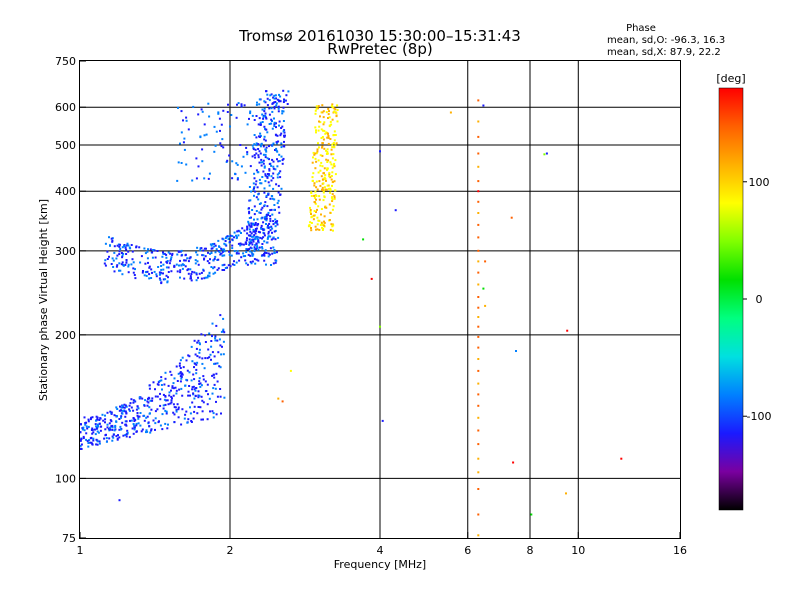 The height and width of the screenshot is (600, 800). What do you see at coordinates (730, 78) in the screenshot?
I see `colorbar-label: [deg]` at bounding box center [730, 78].